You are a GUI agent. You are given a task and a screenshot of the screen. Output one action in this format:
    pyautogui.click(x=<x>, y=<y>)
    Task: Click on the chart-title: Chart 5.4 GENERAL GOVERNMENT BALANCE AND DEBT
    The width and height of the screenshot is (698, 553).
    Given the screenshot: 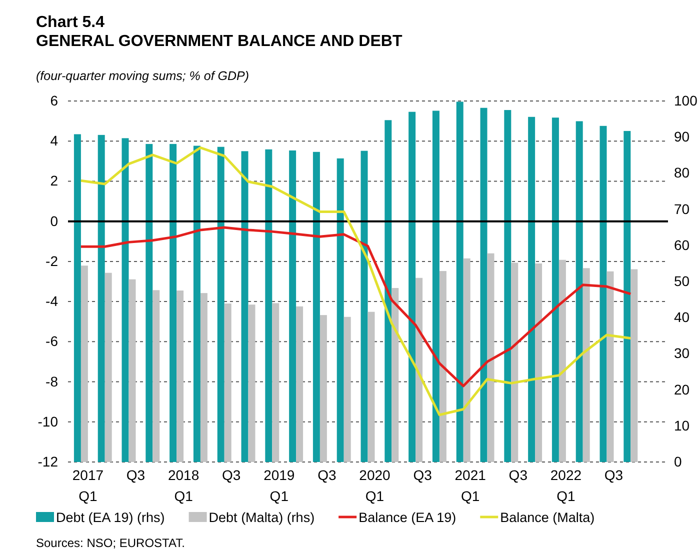 What is the action you would take?
    pyautogui.click(x=219, y=32)
    